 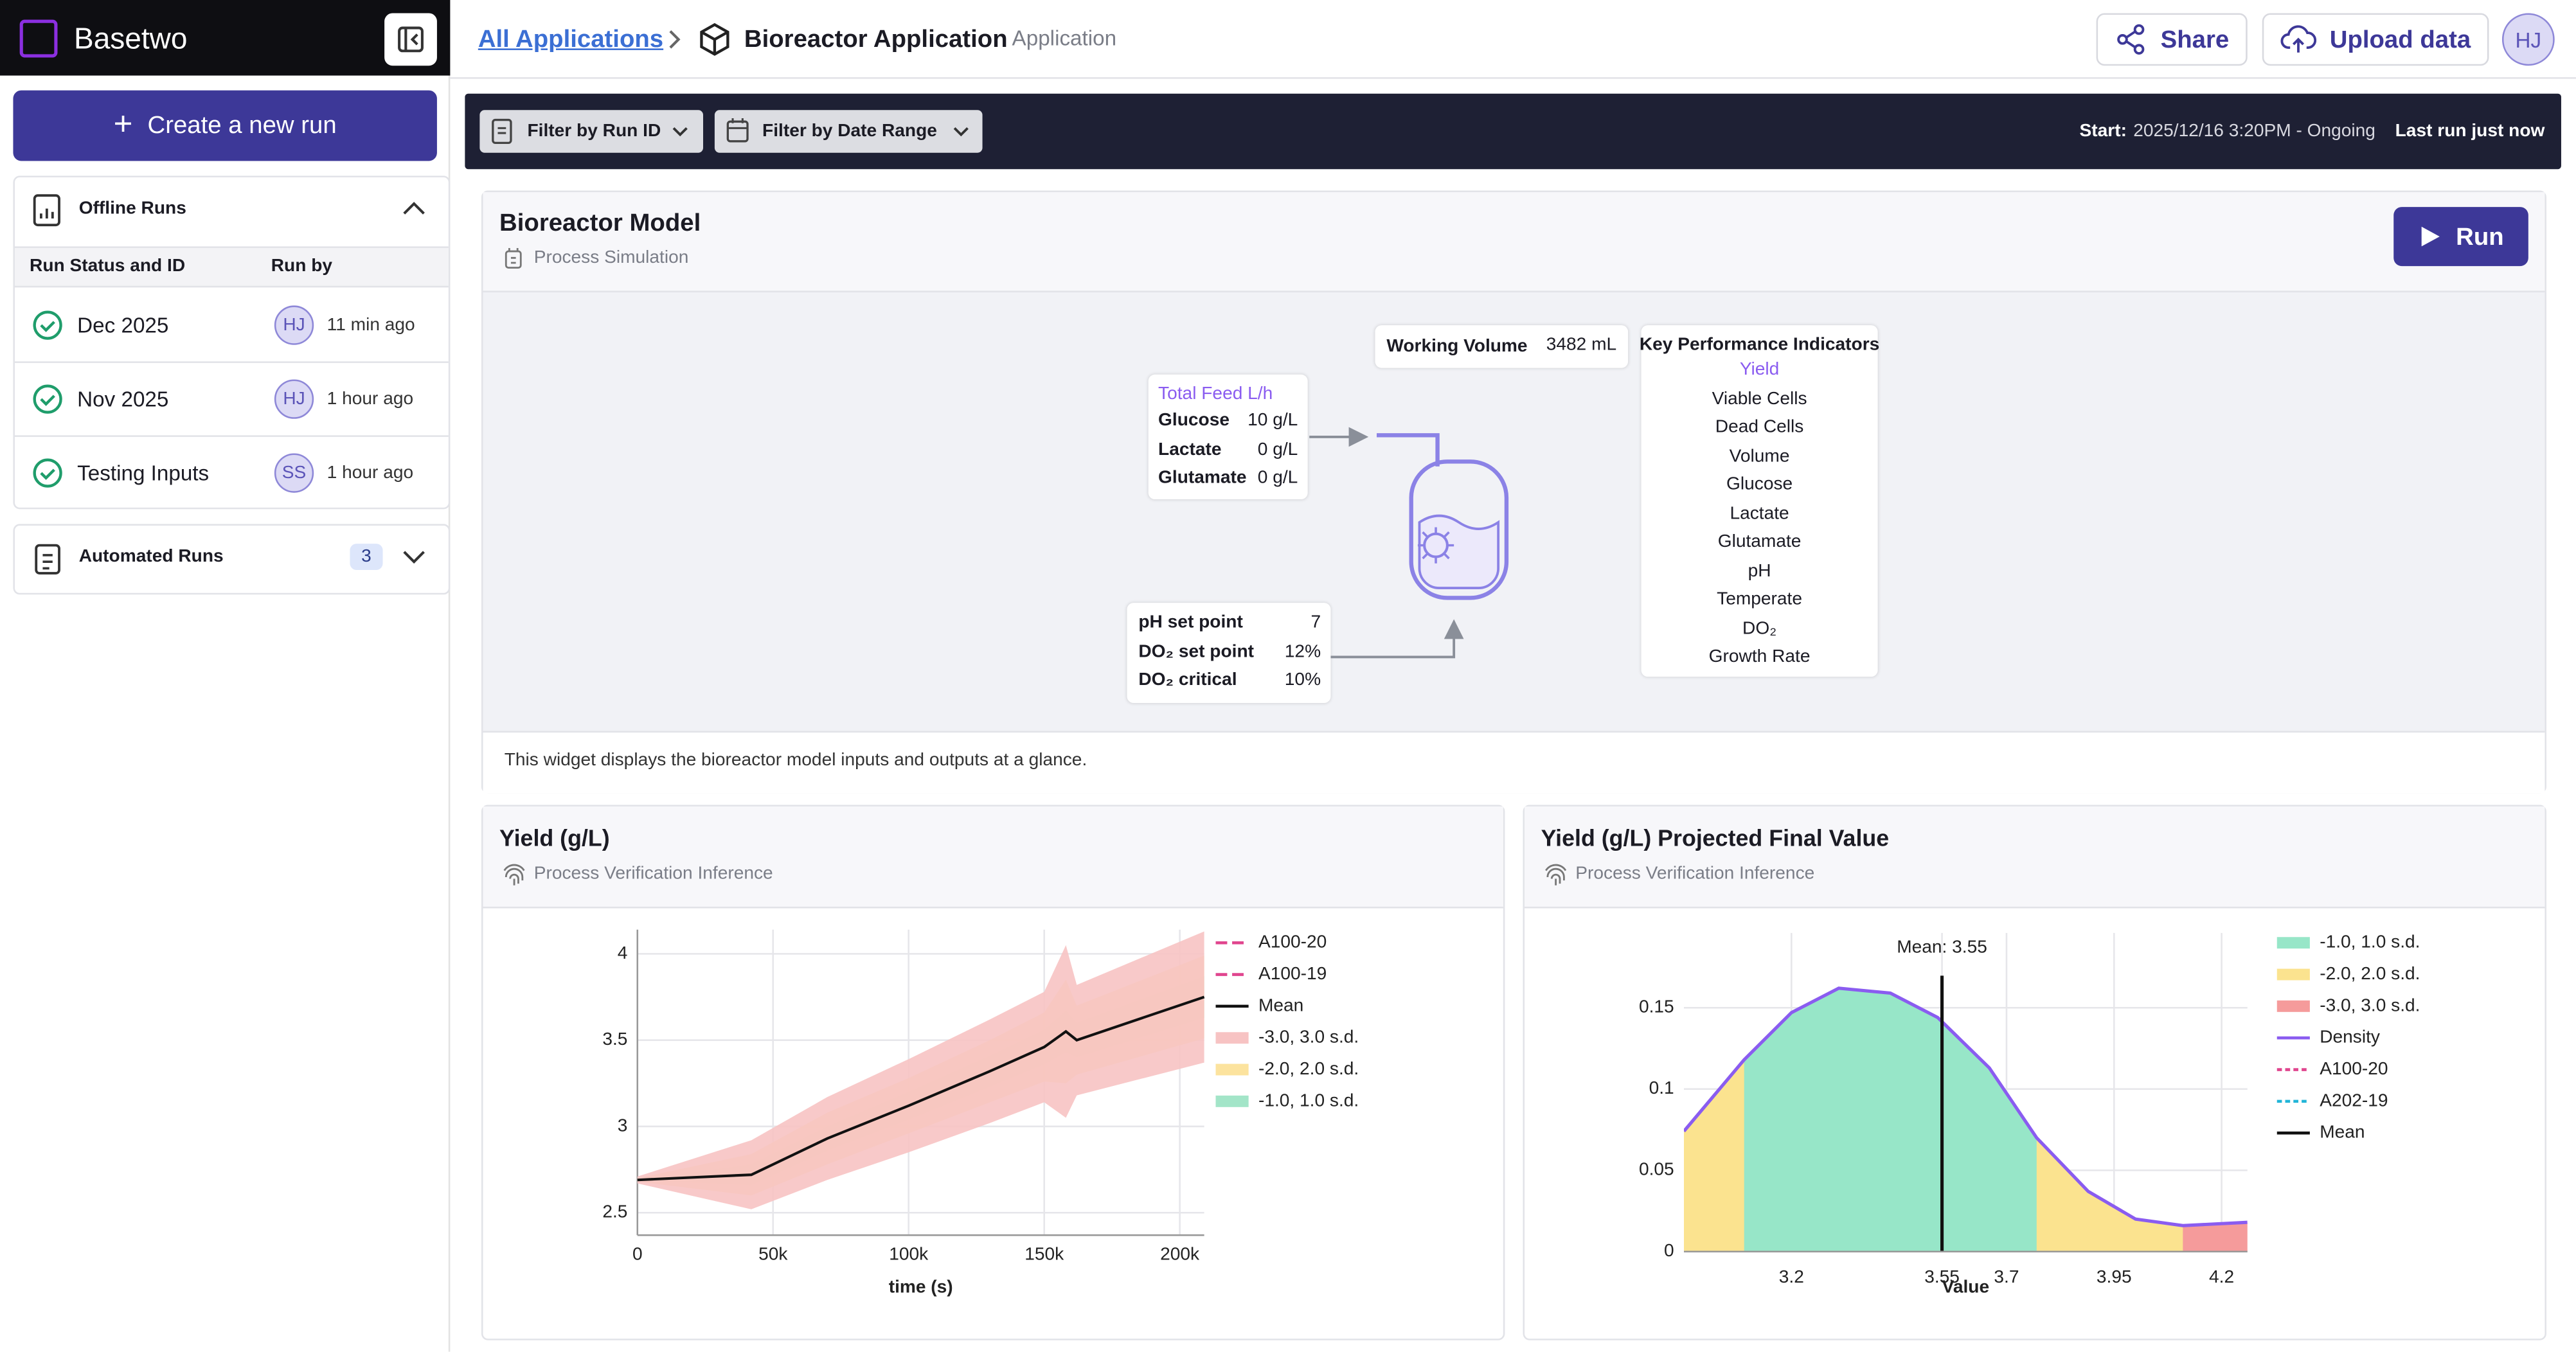 What do you see at coordinates (2172, 39) in the screenshot?
I see `share-button: Share` at bounding box center [2172, 39].